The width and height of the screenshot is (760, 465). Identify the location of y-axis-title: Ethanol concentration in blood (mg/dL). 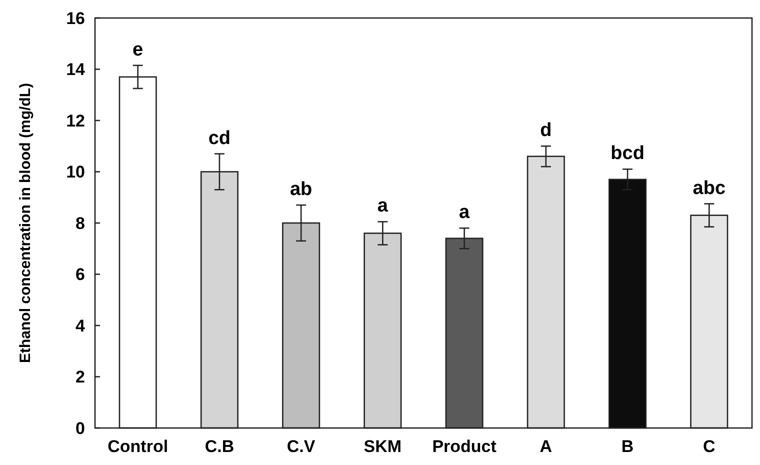
(25, 223).